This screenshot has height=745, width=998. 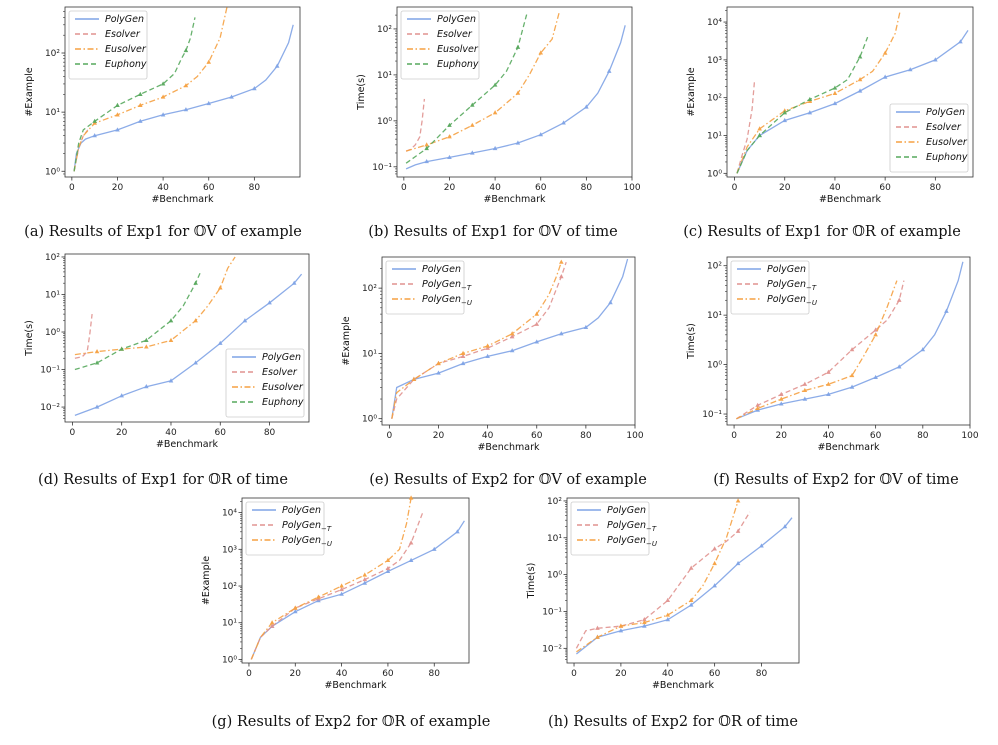 I want to click on y-axis-label: #Example, so click(x=691, y=91).